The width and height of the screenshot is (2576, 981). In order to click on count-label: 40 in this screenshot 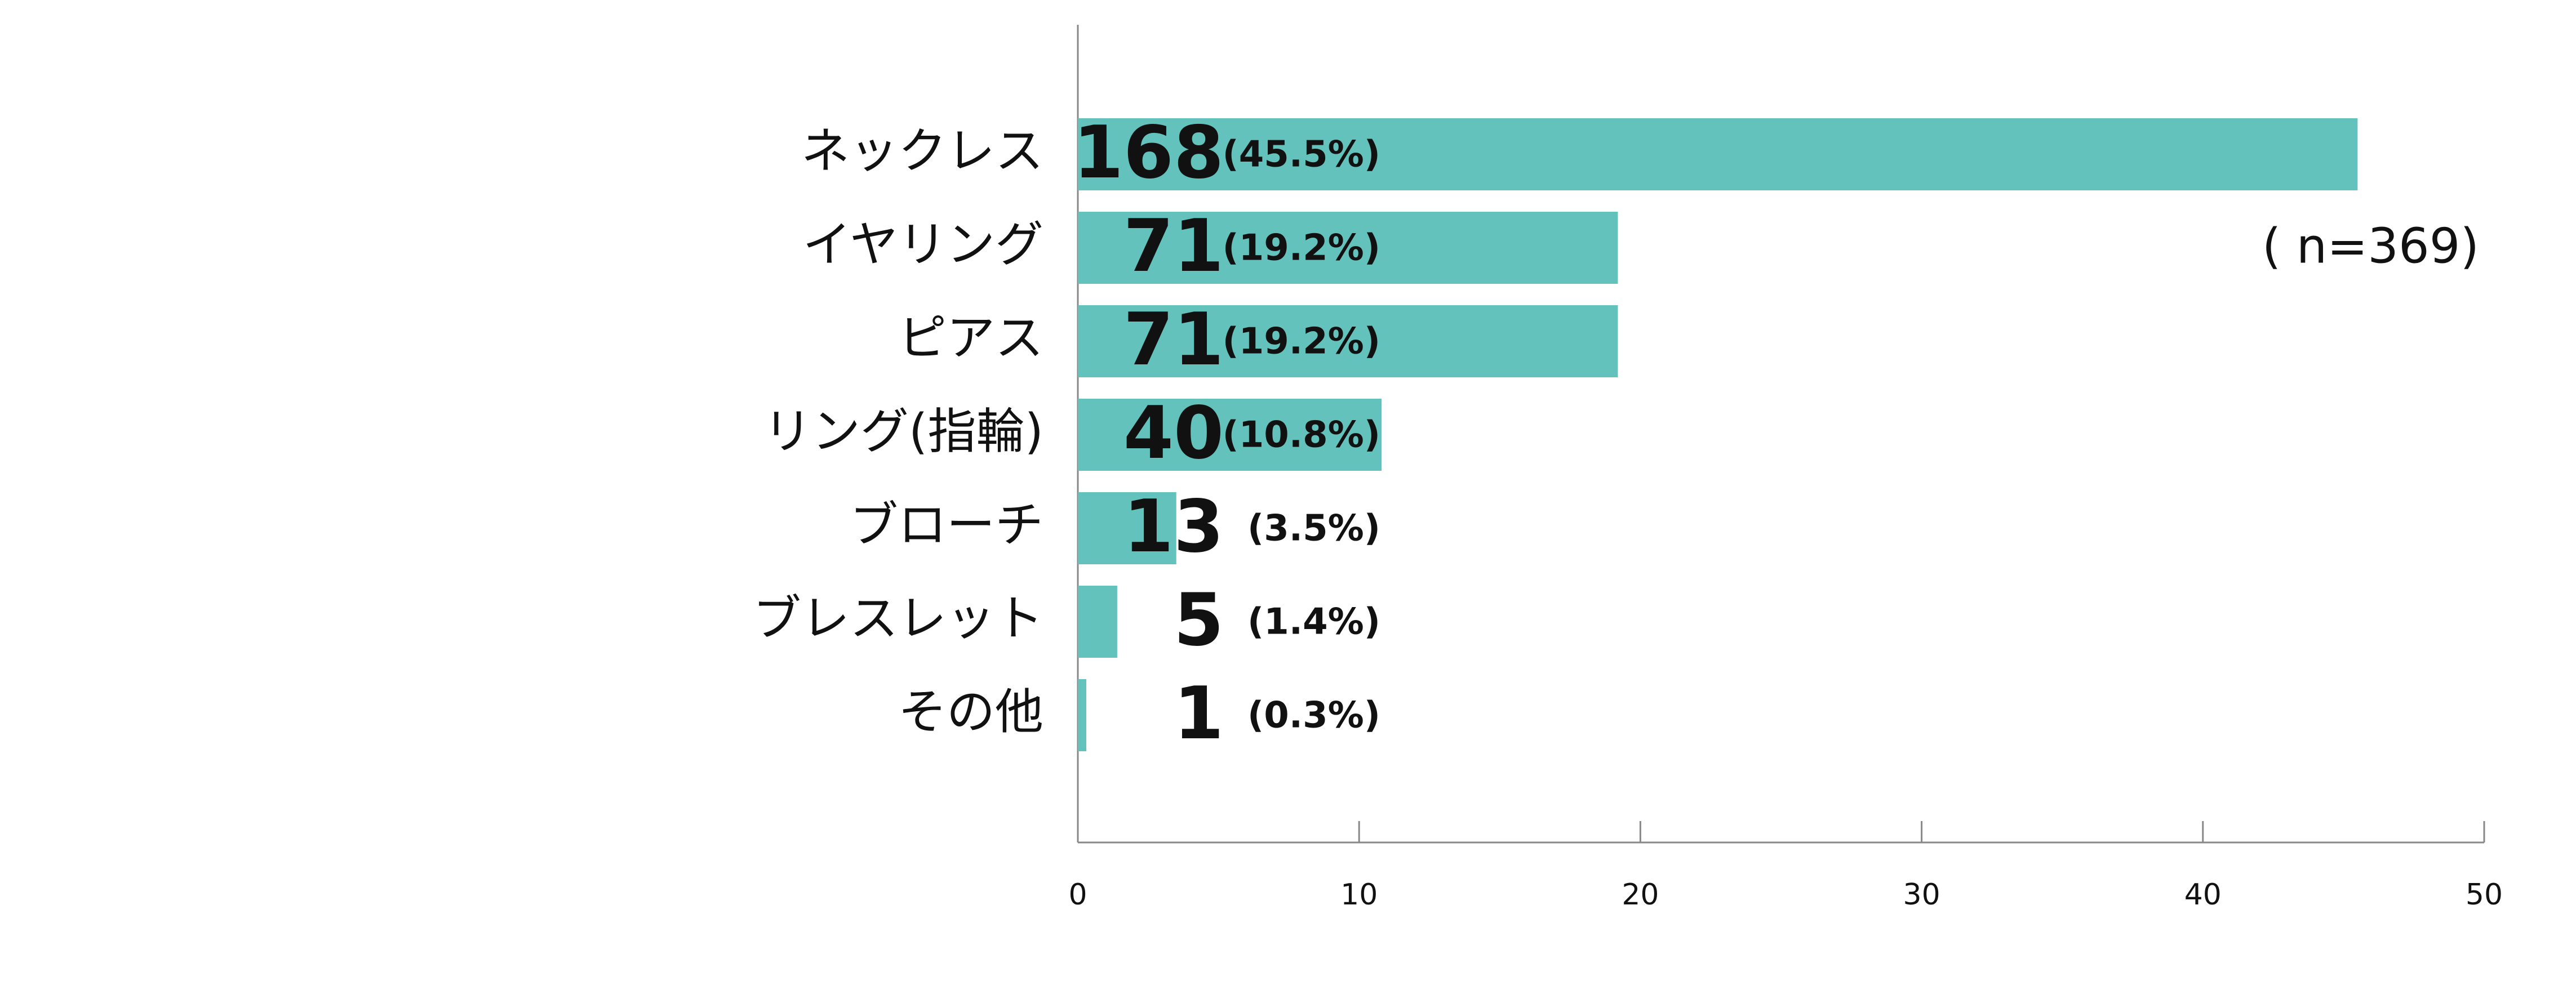, I will do `click(1173, 433)`.